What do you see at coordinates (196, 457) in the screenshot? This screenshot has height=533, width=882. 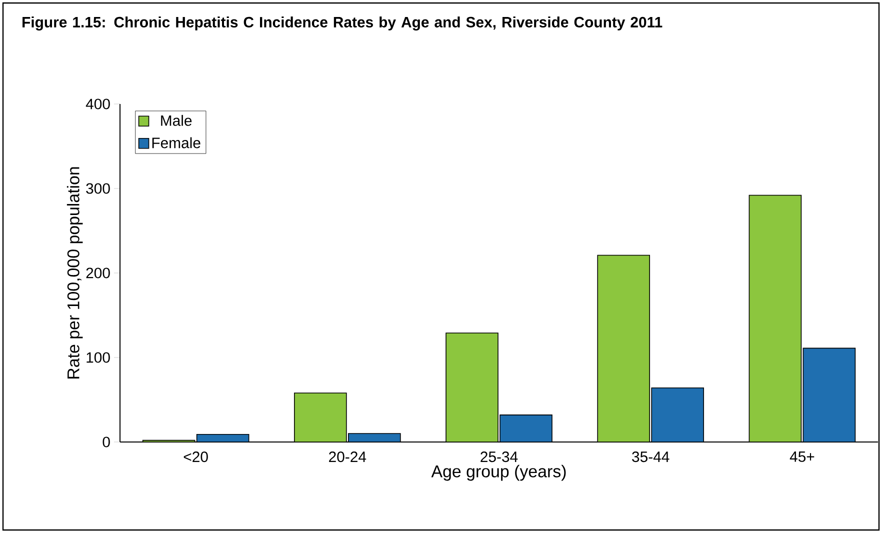 I see `x-tick-label: <20` at bounding box center [196, 457].